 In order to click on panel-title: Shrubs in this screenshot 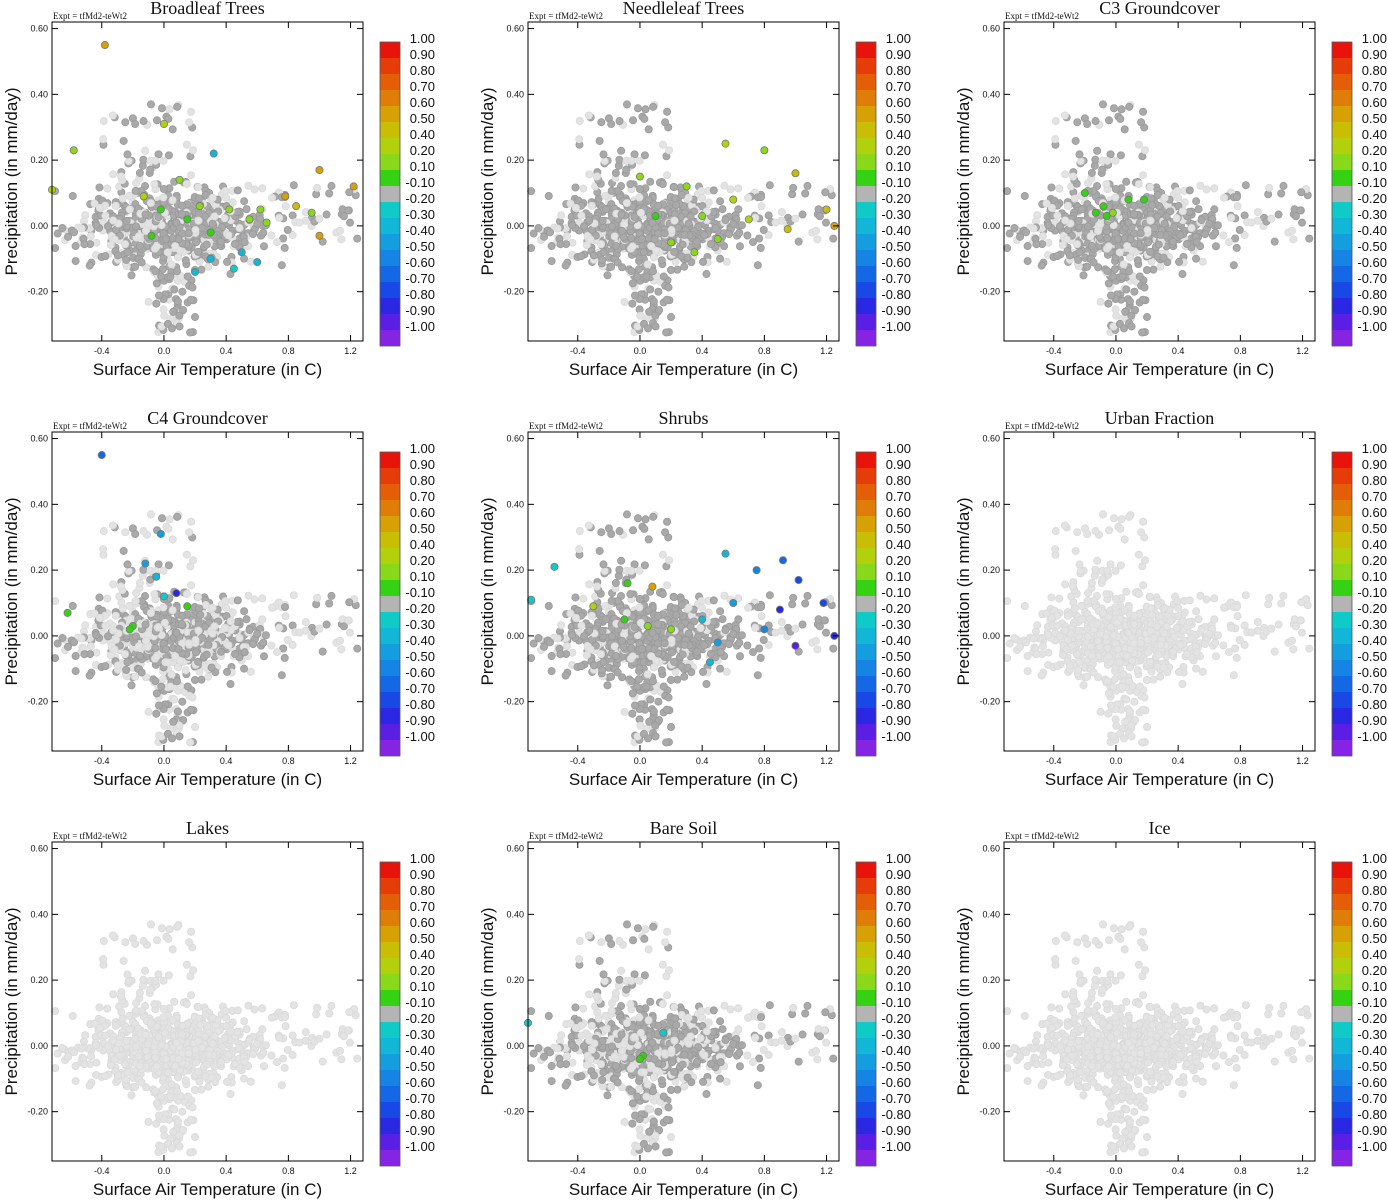, I will do `click(683, 418)`.